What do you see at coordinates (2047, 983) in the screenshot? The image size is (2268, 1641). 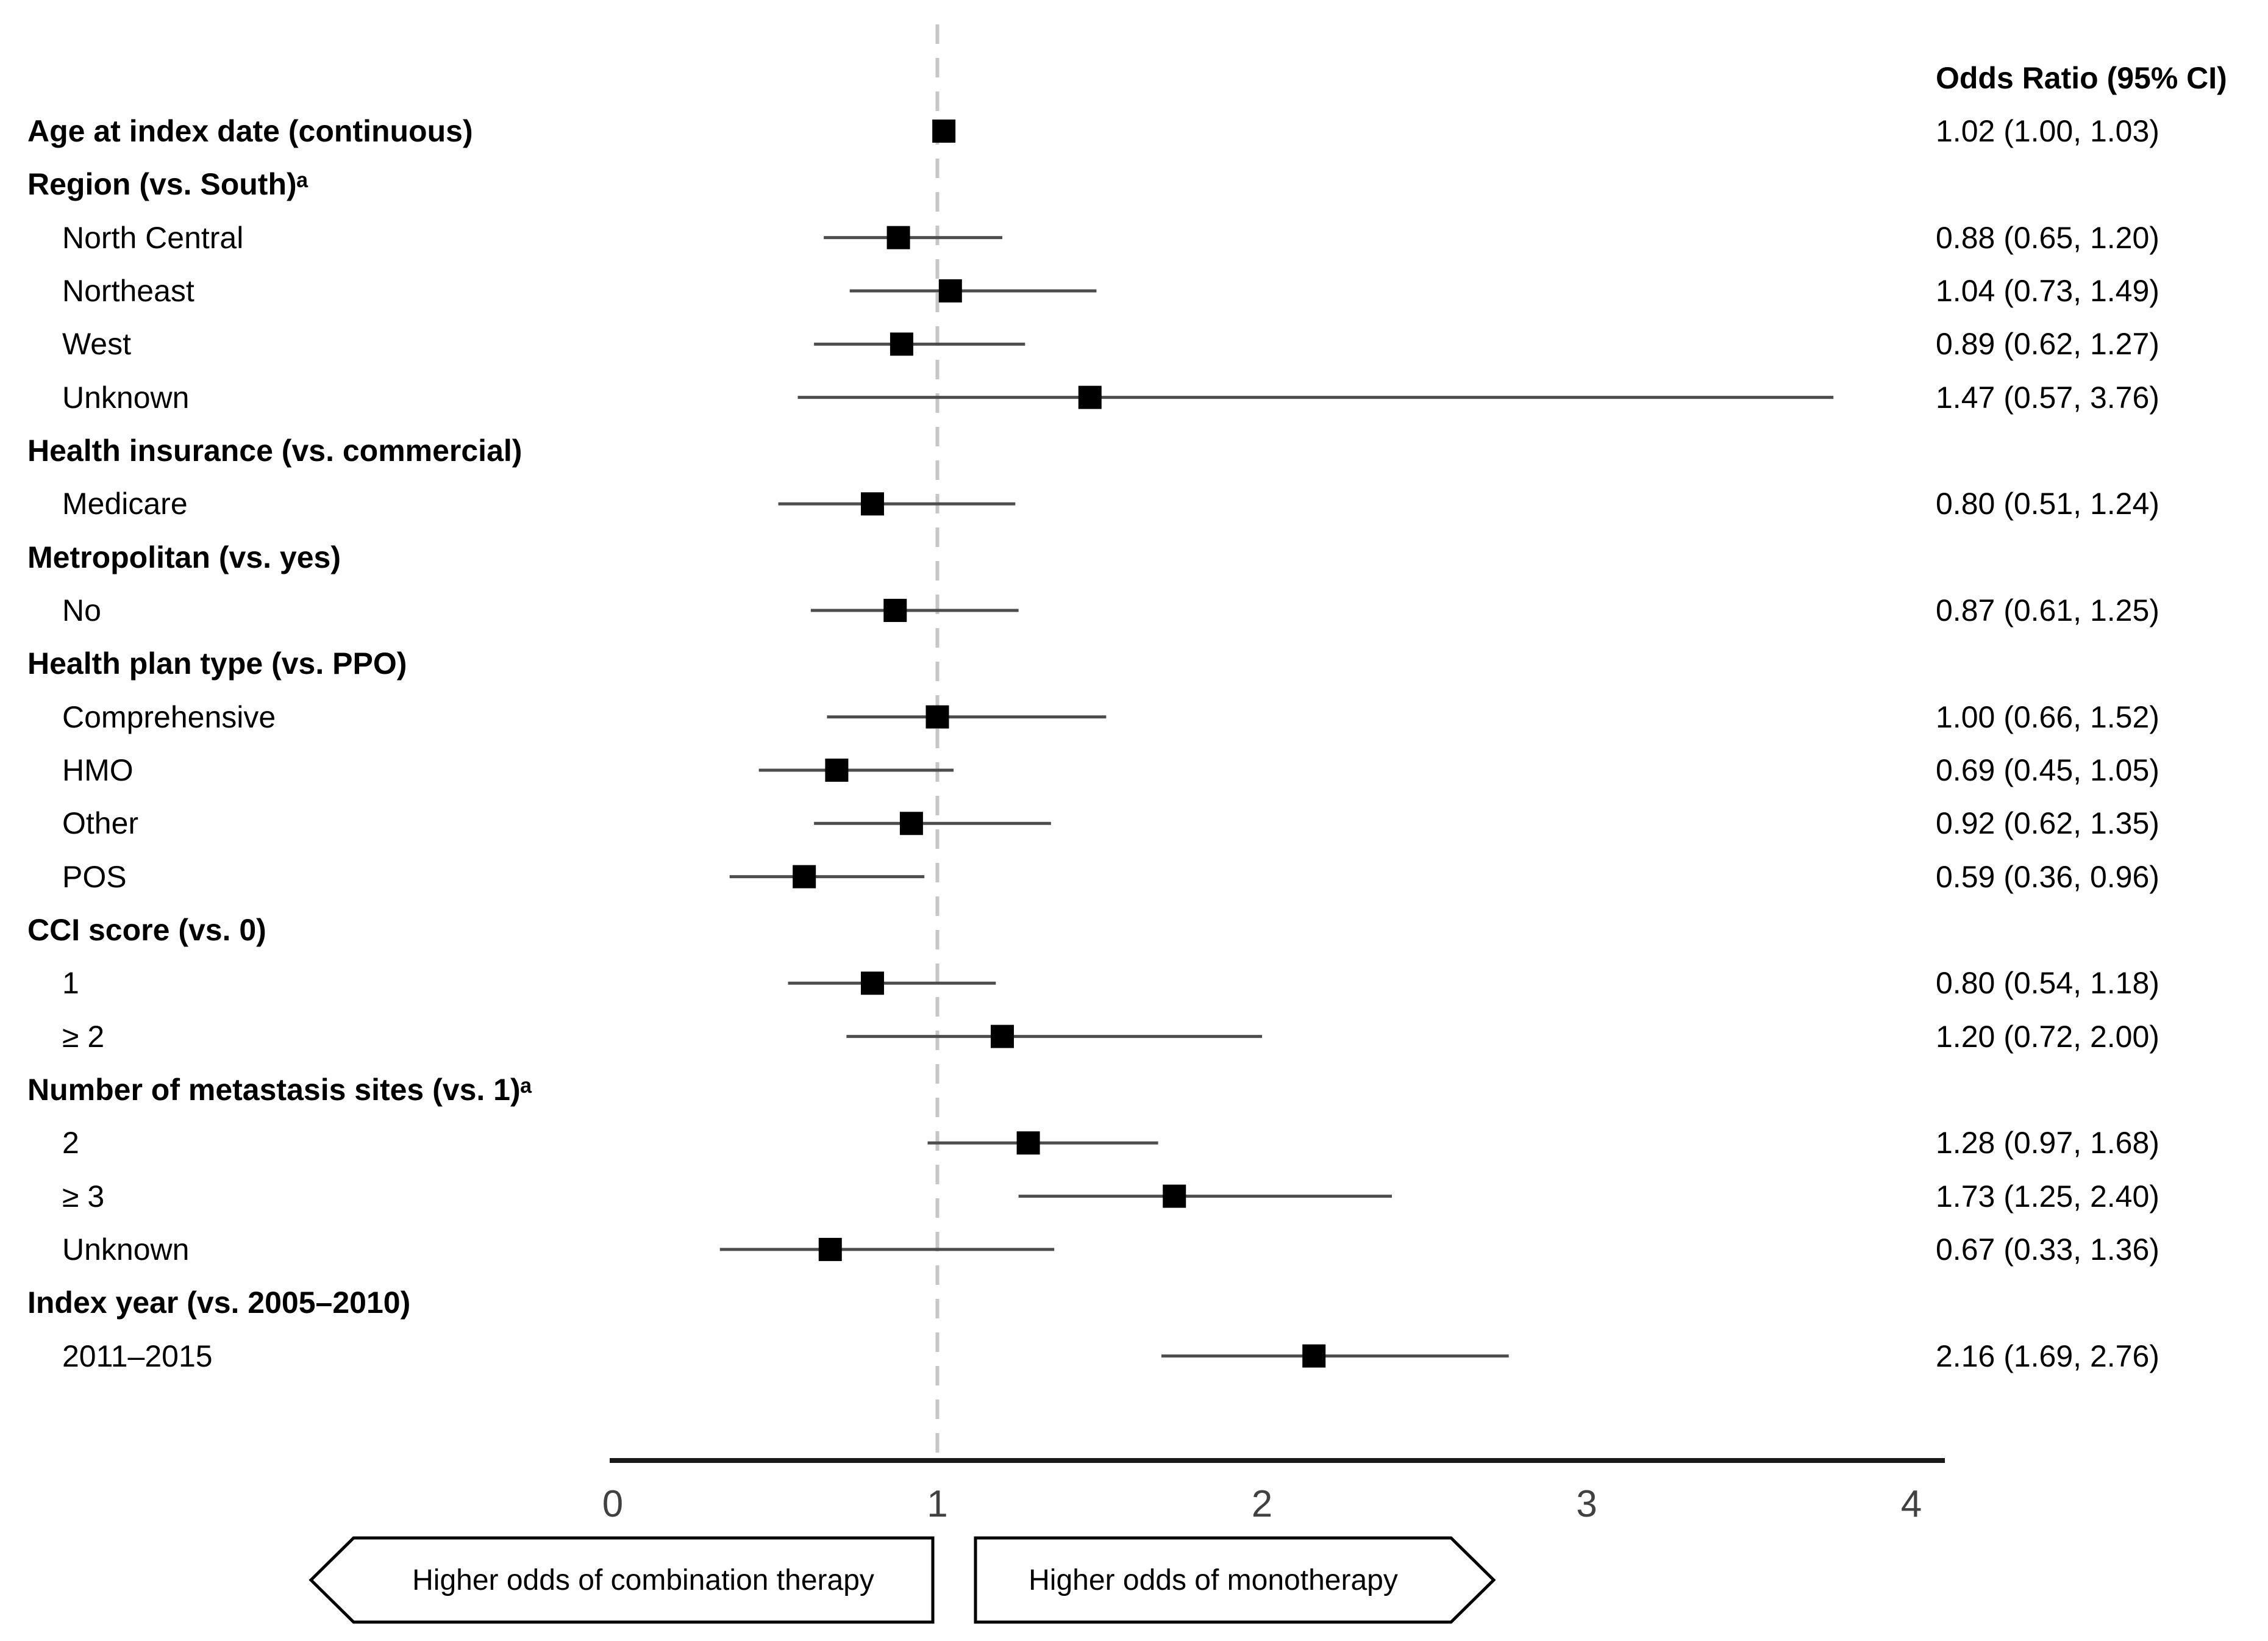 I see `or-value: 0.80 (0.54, 1.18)` at bounding box center [2047, 983].